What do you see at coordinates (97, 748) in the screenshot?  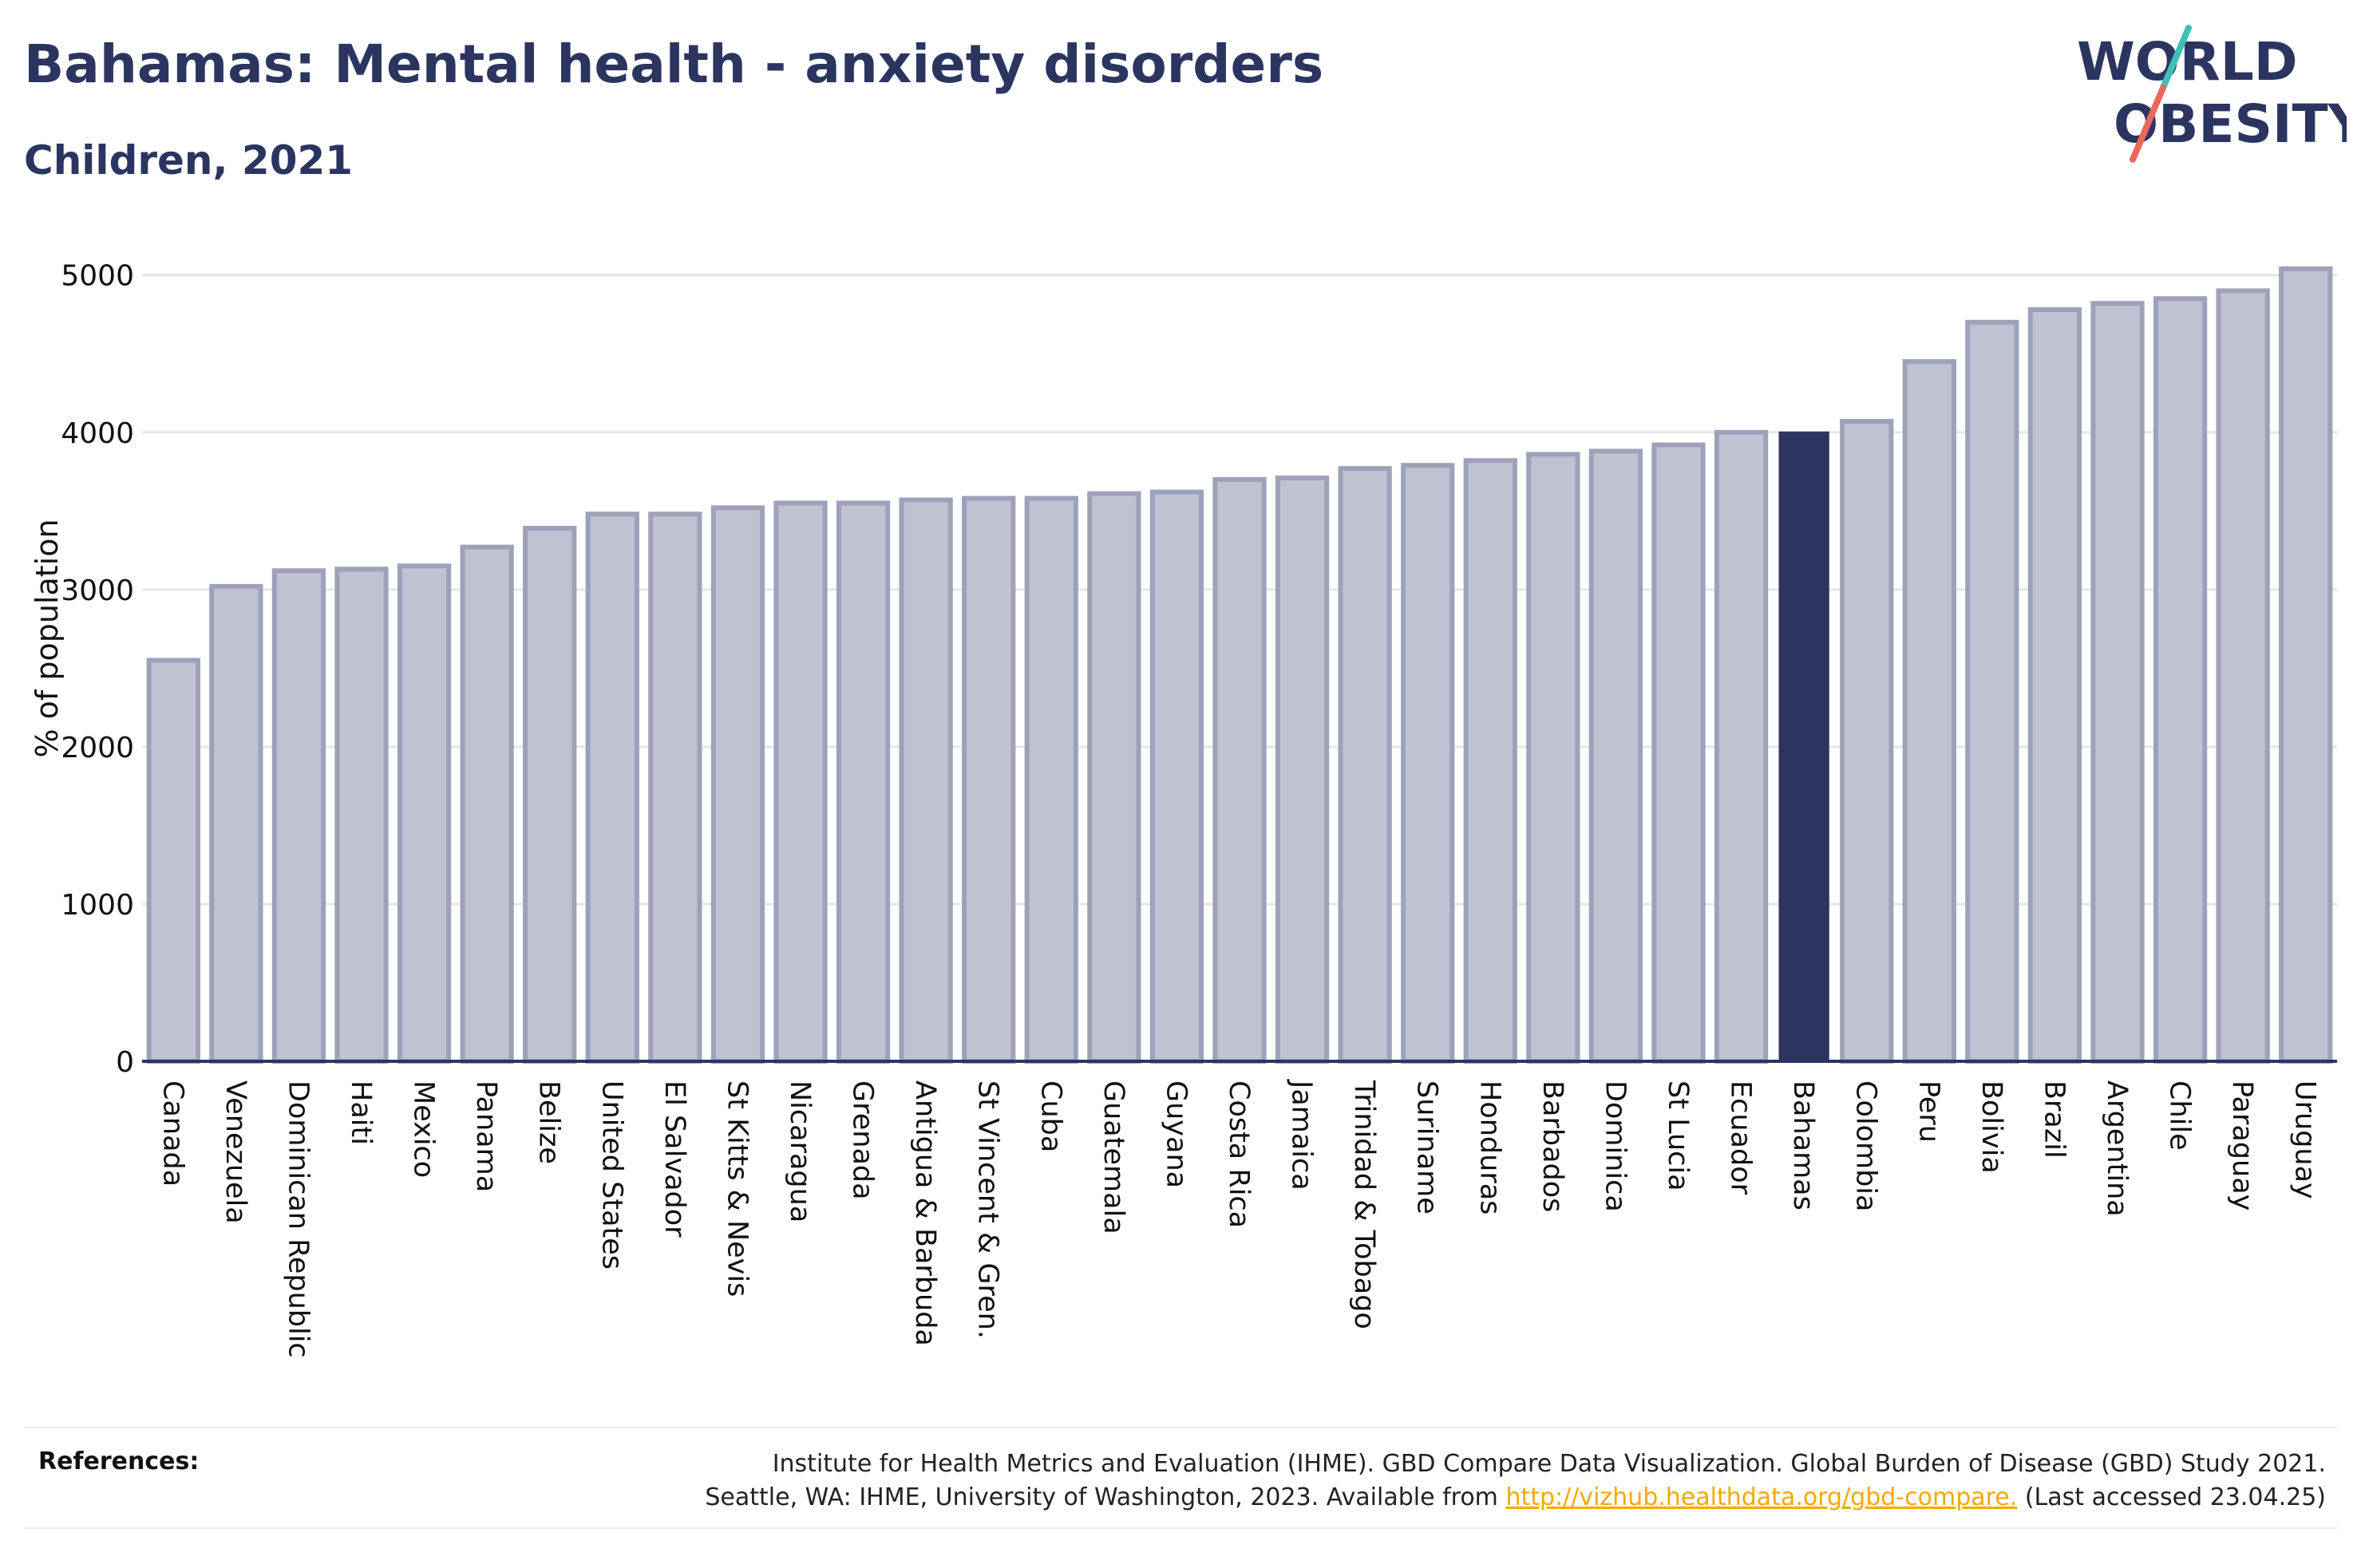 I see `y-tick-label: 2000` at bounding box center [97, 748].